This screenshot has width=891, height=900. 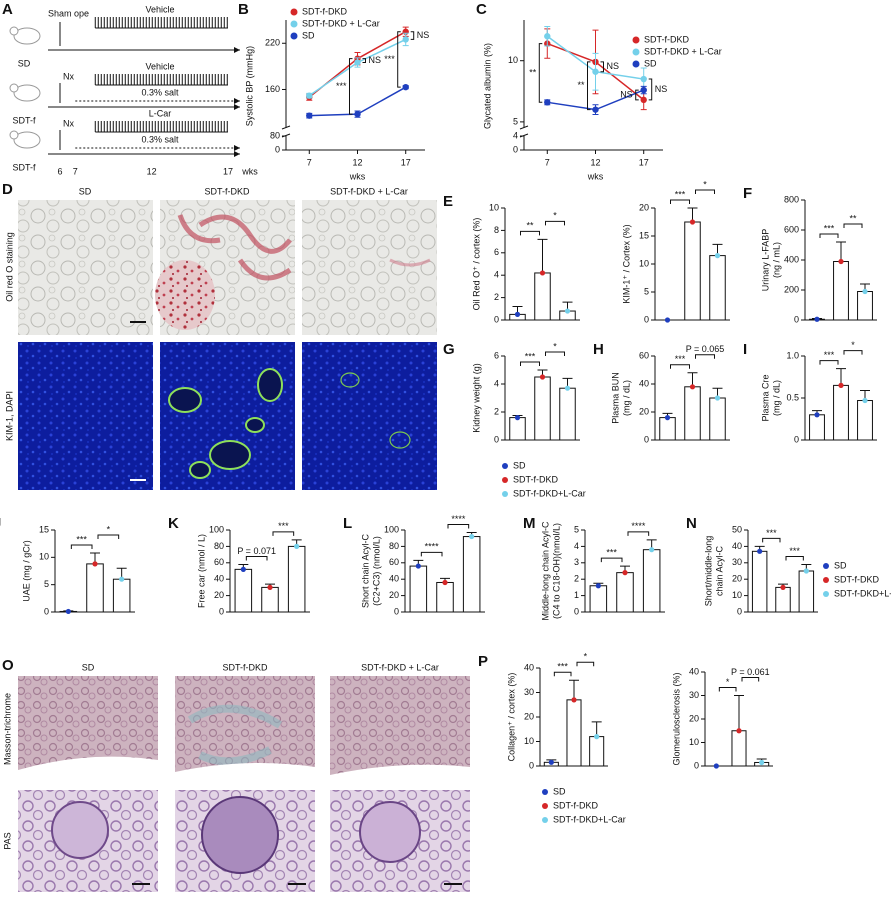 I want to click on panel-letter: H, so click(x=598, y=349).